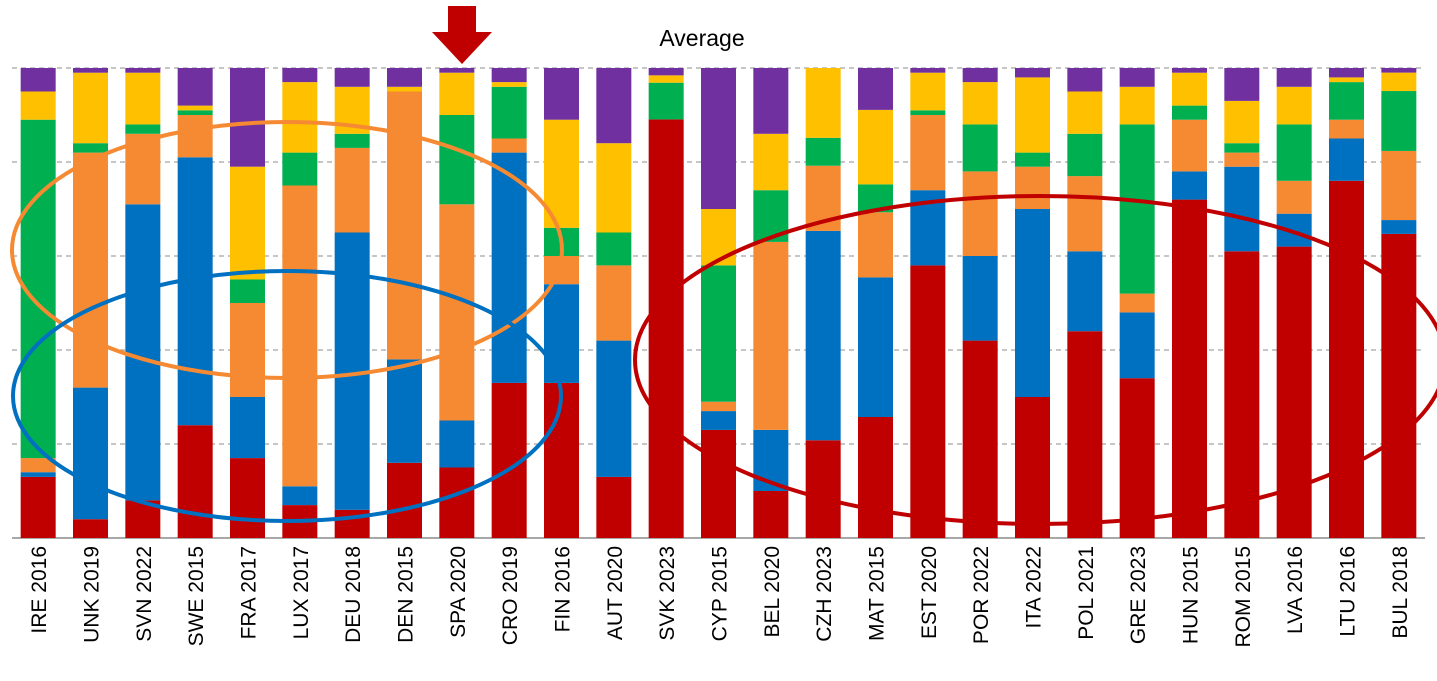  I want to click on x-tick-label: UNK 2019, so click(92, 594).